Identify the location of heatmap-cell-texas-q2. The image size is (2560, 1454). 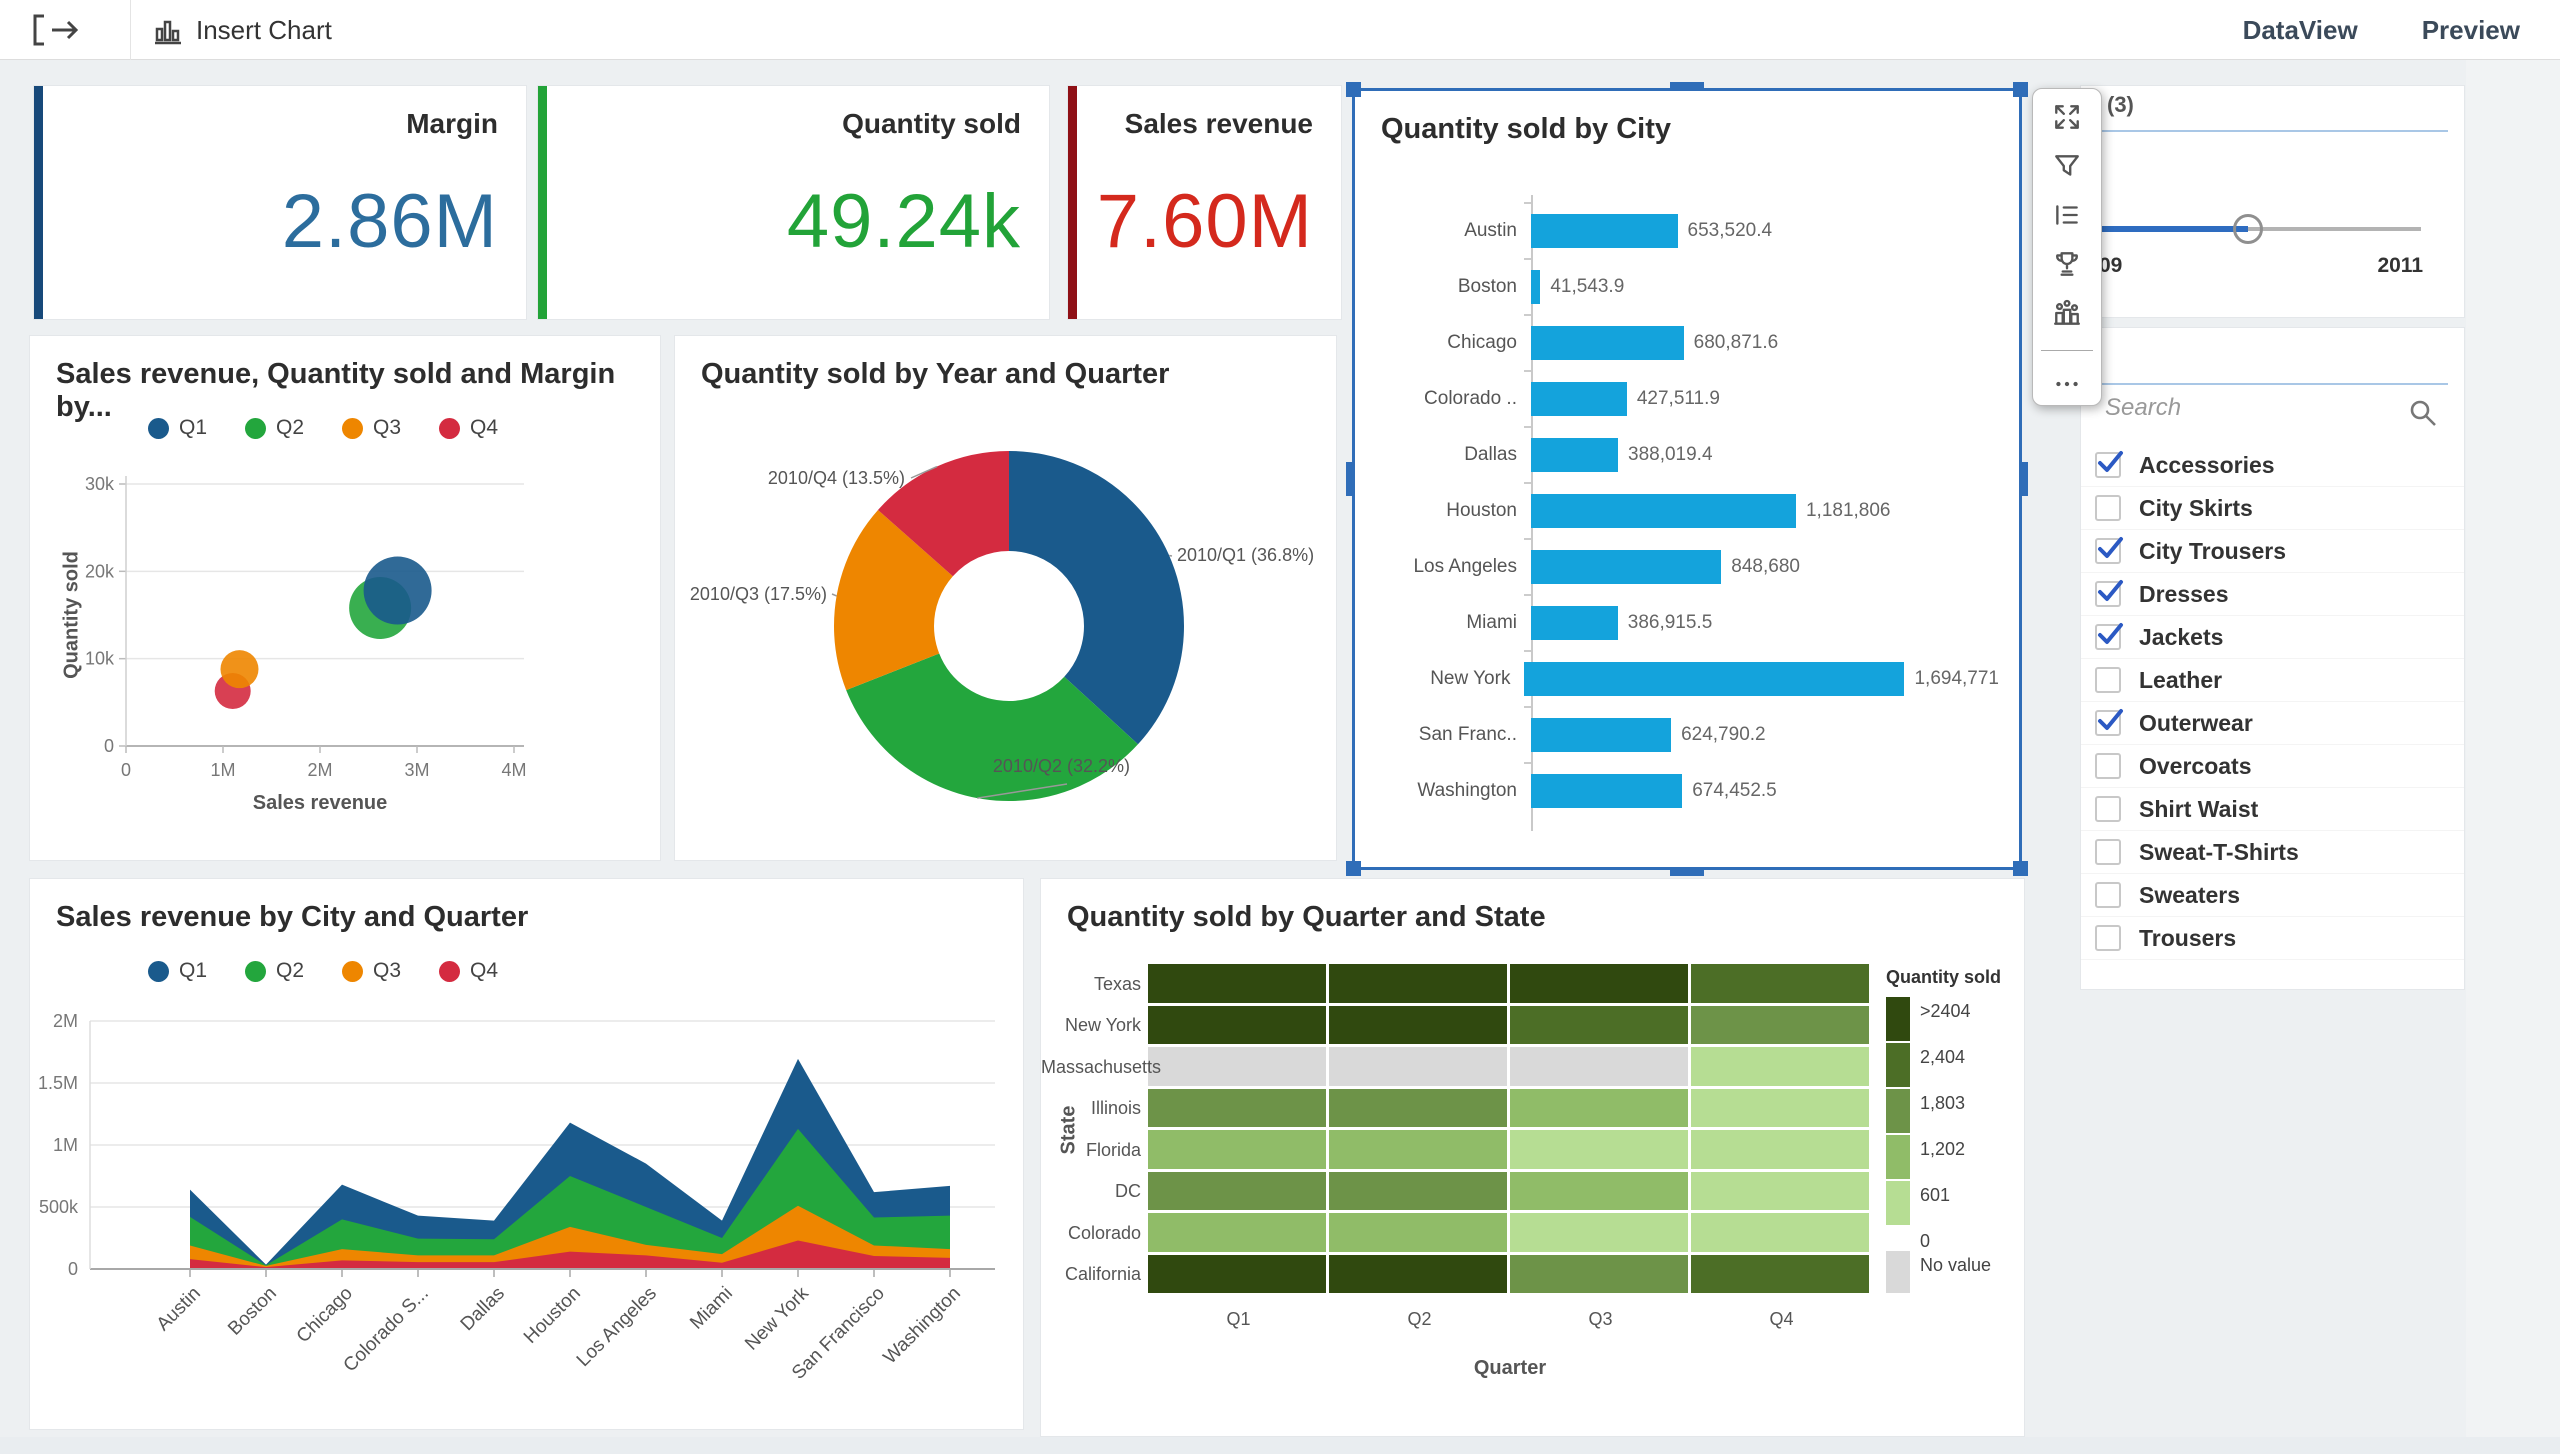
(1418, 983).